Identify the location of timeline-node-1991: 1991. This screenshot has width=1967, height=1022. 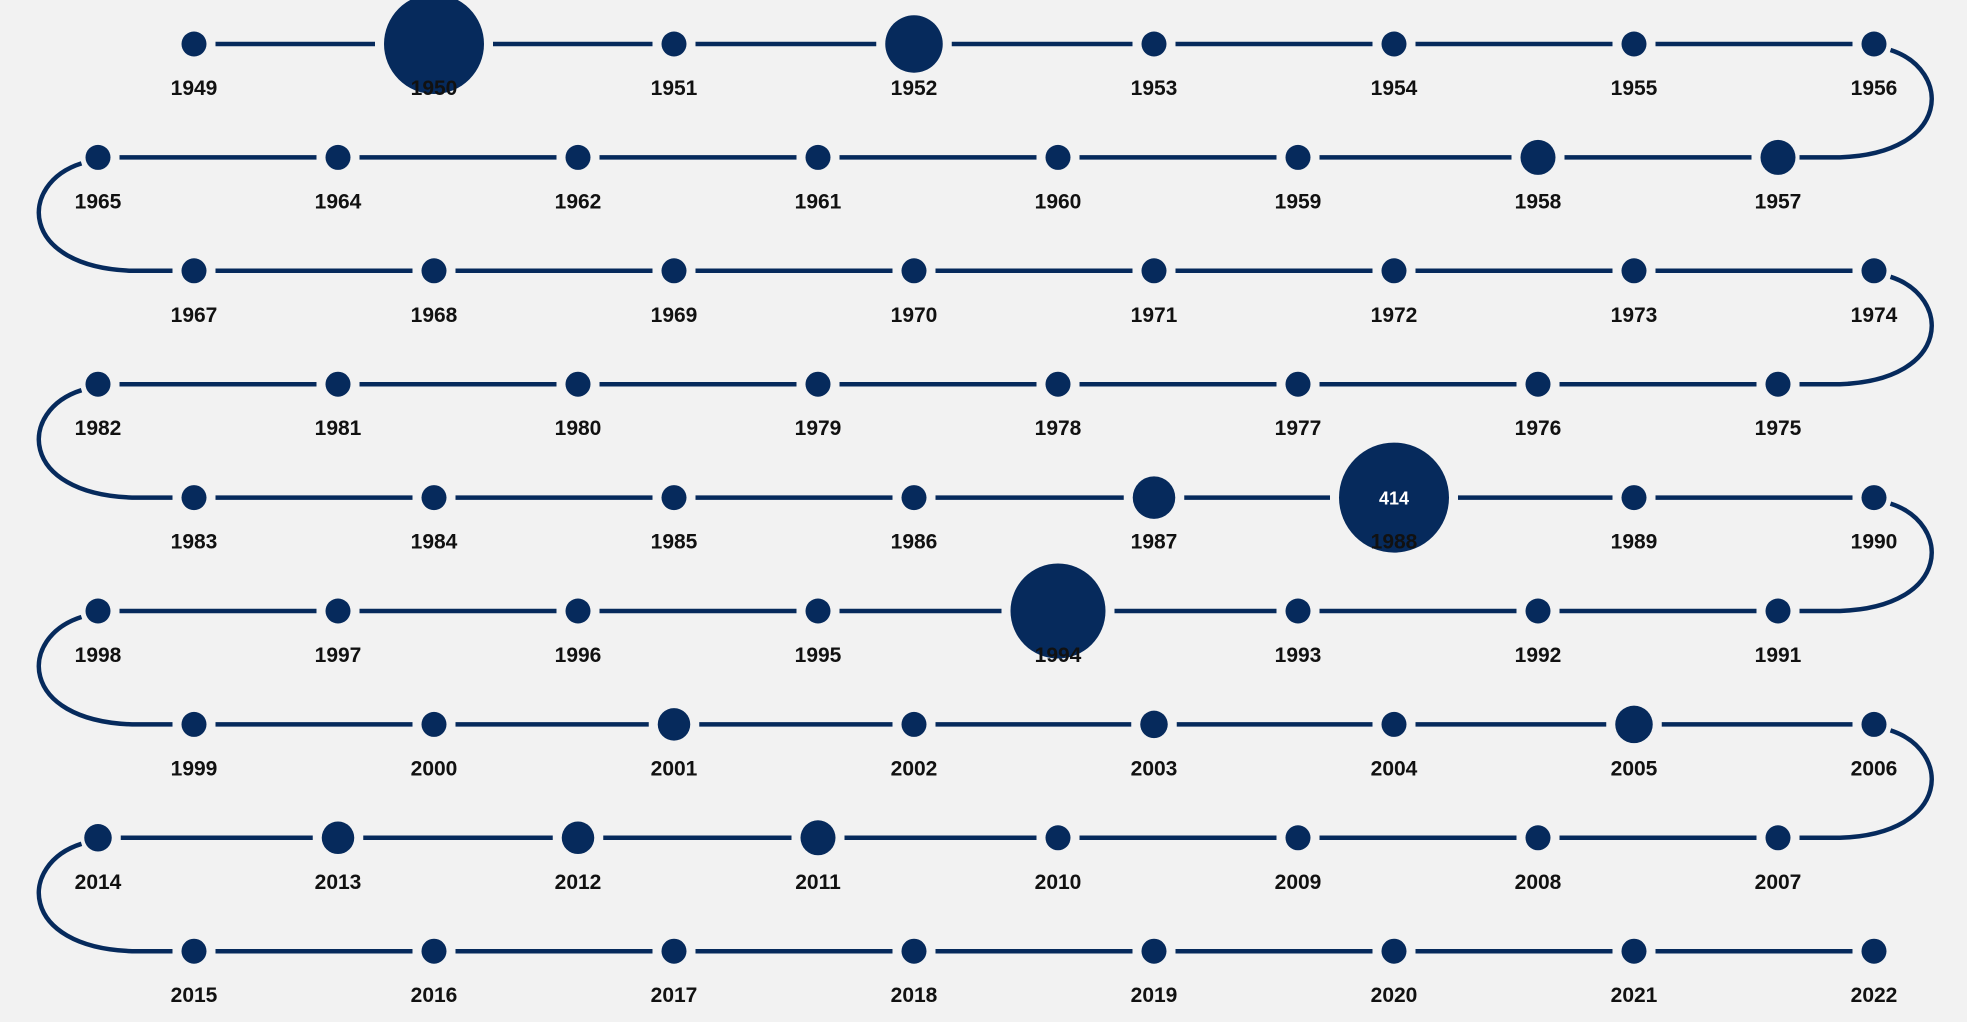
(1778, 633).